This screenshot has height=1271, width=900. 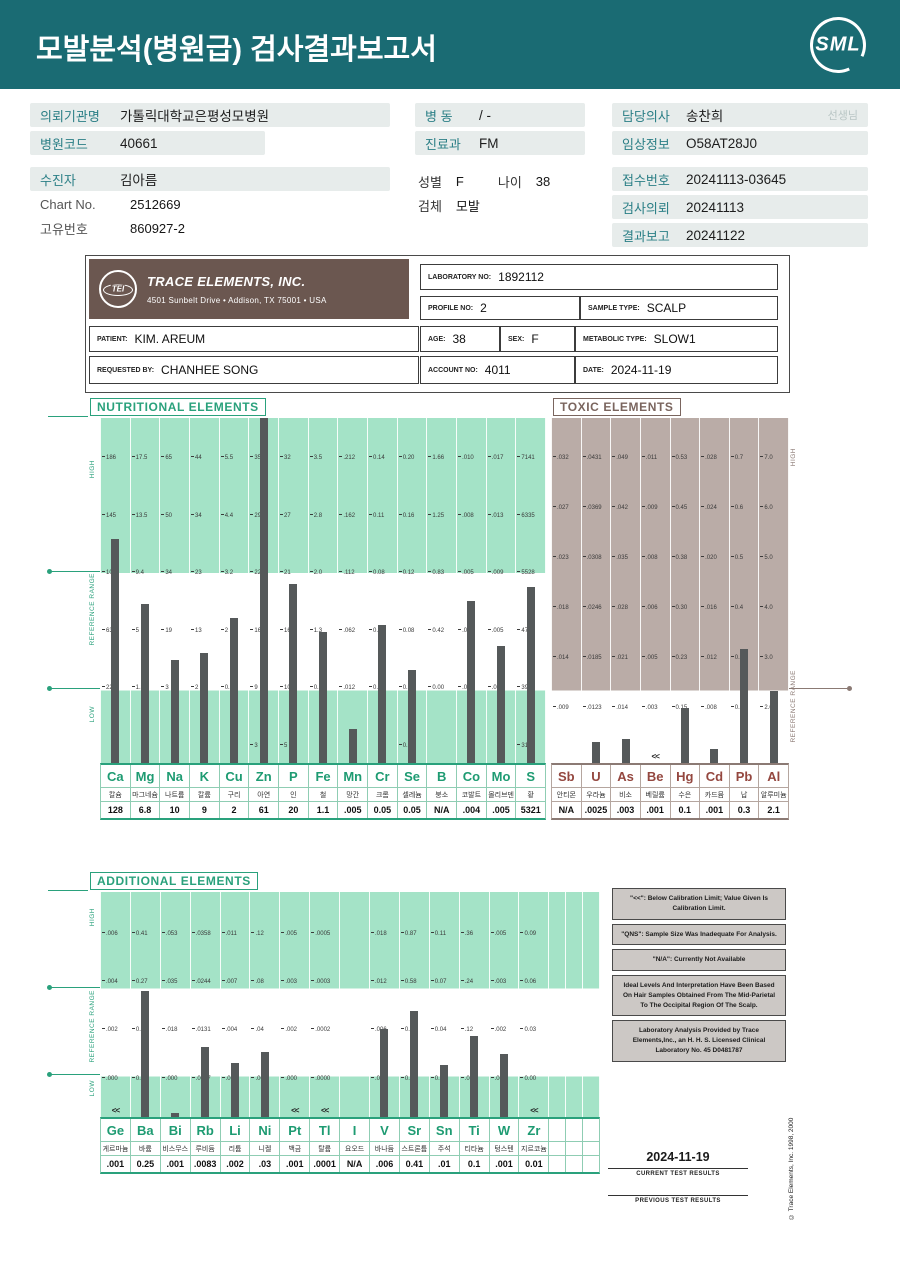 I want to click on tick-label: 35, so click(x=255, y=458).